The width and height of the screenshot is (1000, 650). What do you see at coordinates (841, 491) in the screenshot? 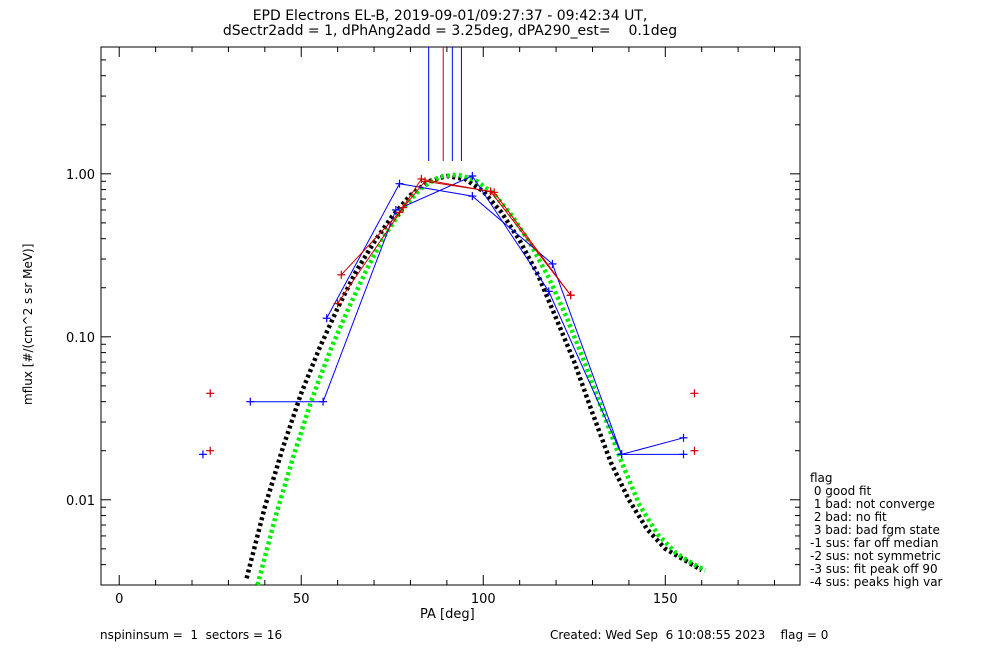
I see `legend-item: 0 good fit` at bounding box center [841, 491].